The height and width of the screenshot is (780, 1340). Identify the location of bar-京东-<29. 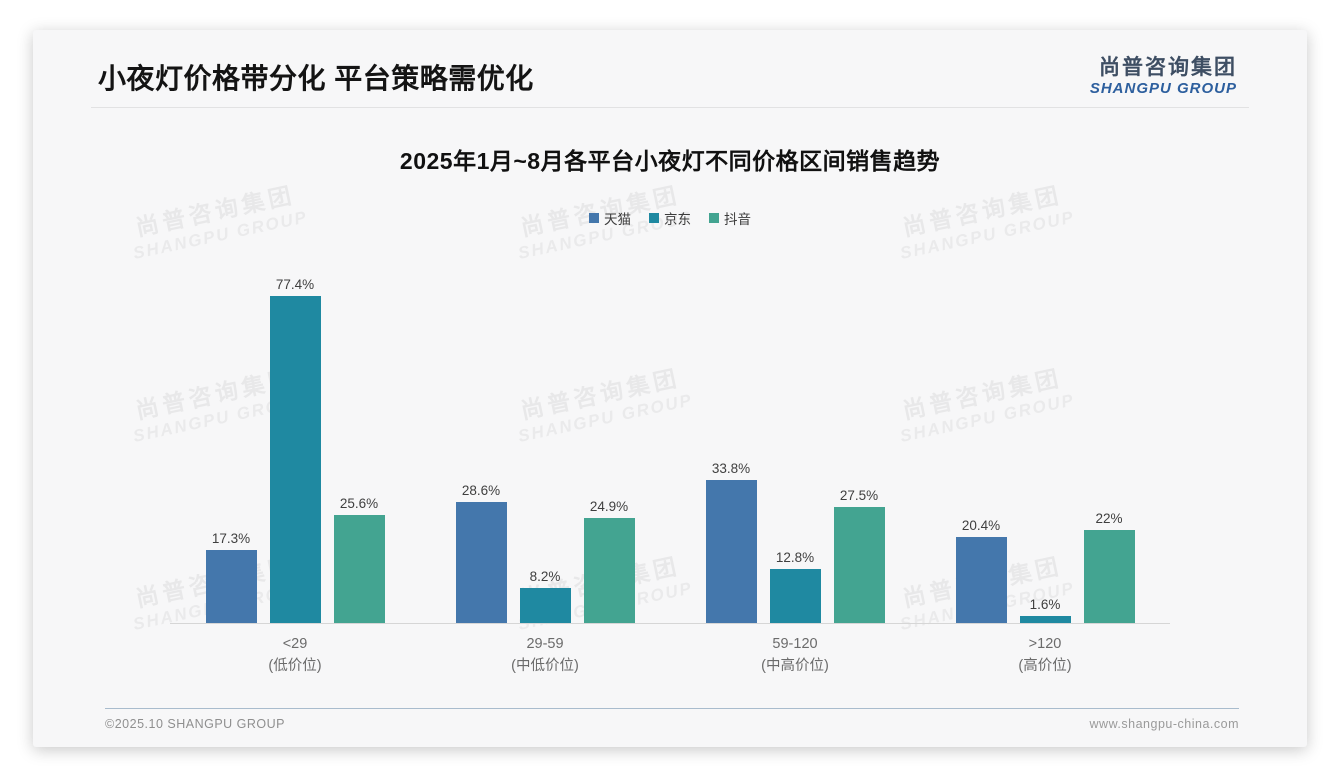
(295, 460).